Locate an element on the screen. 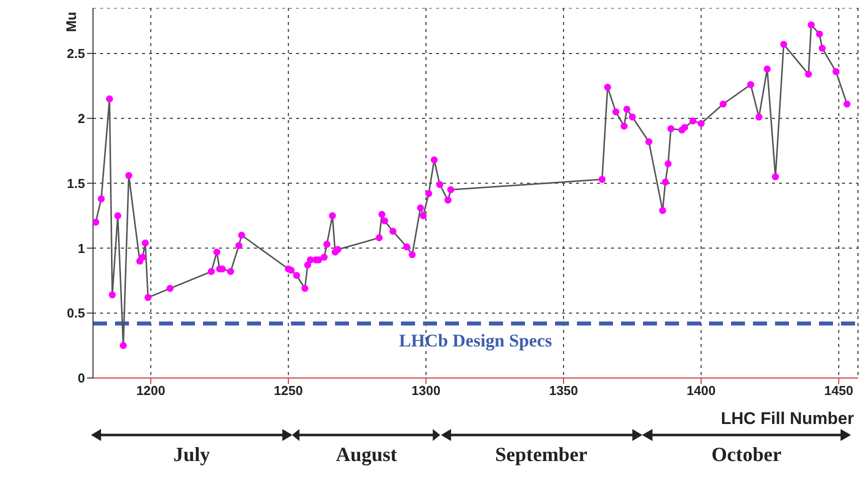 The width and height of the screenshot is (864, 478). y-tick-label: 0.5 is located at coordinates (75, 313).